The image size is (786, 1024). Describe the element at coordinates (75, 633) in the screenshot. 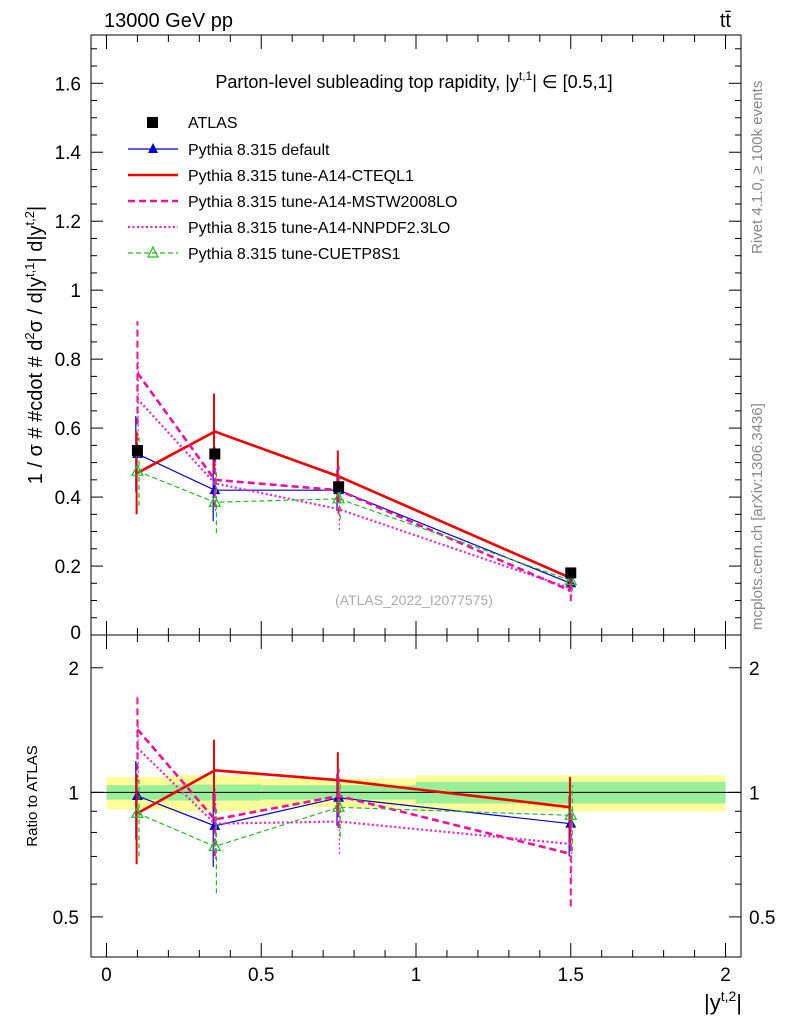

I see `main-ytick-label-zero: 0` at that location.